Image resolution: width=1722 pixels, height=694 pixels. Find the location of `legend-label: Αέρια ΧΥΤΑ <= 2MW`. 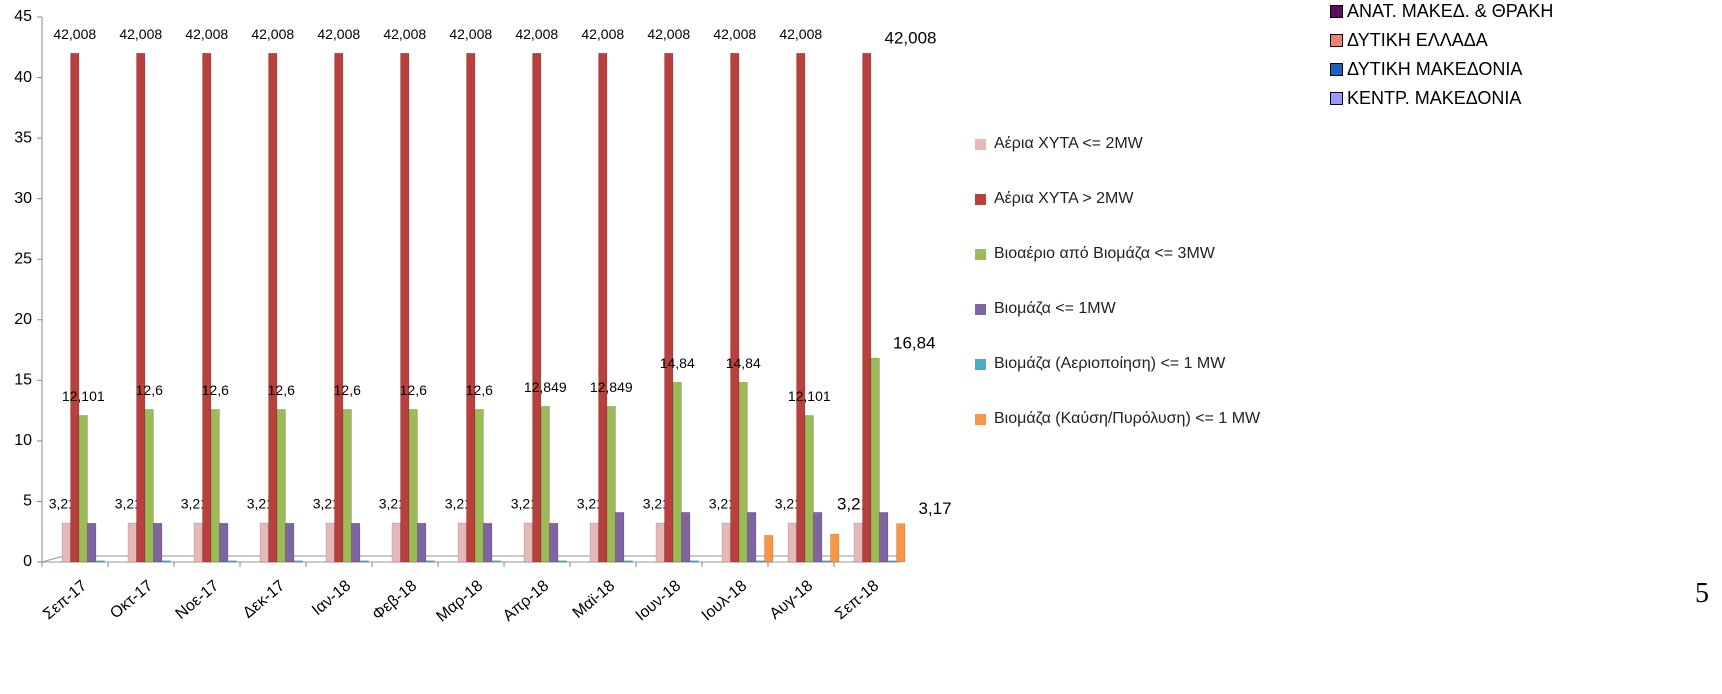

legend-label: Αέρια ΧΥΤΑ <= 2MW is located at coordinates (1068, 143).